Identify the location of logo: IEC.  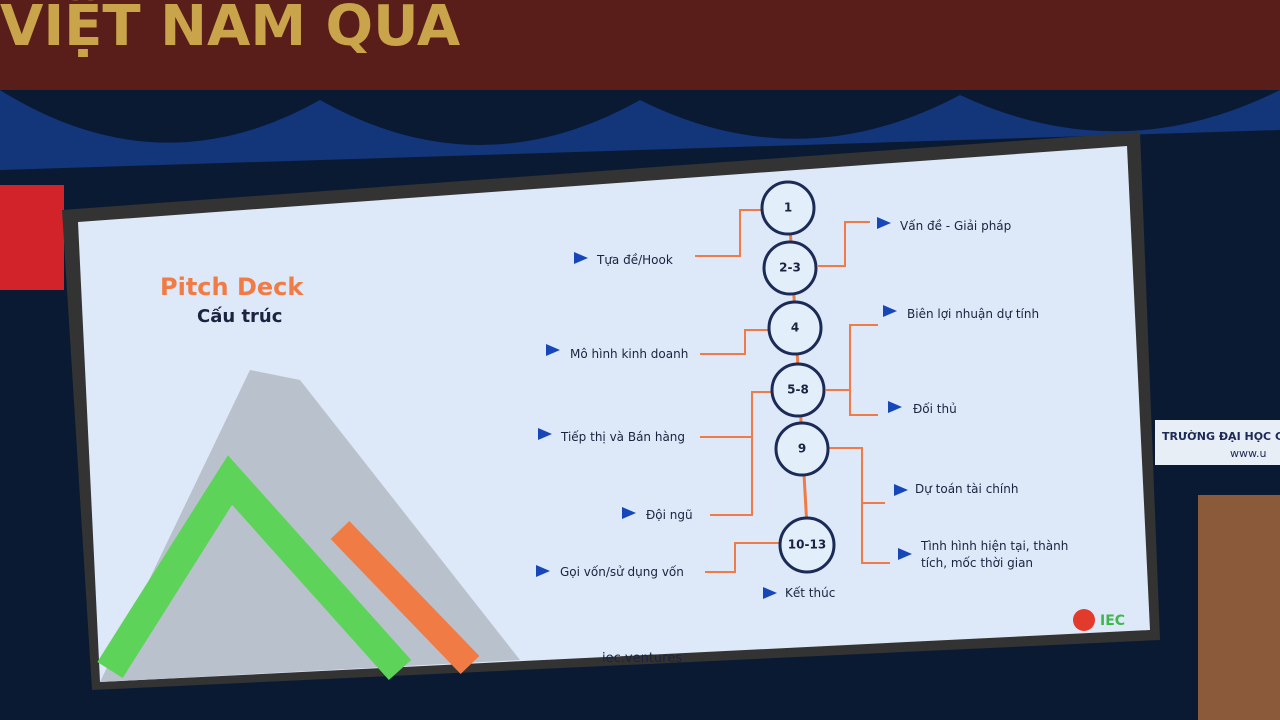
(1112, 621).